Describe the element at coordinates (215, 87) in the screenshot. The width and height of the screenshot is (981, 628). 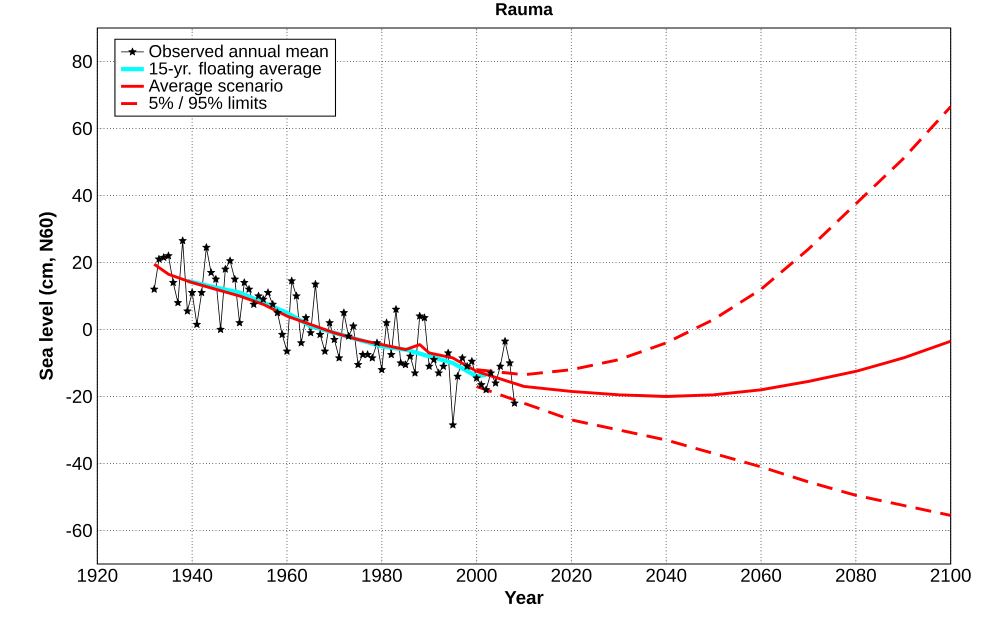
I see `legend-label: Average scenario` at that location.